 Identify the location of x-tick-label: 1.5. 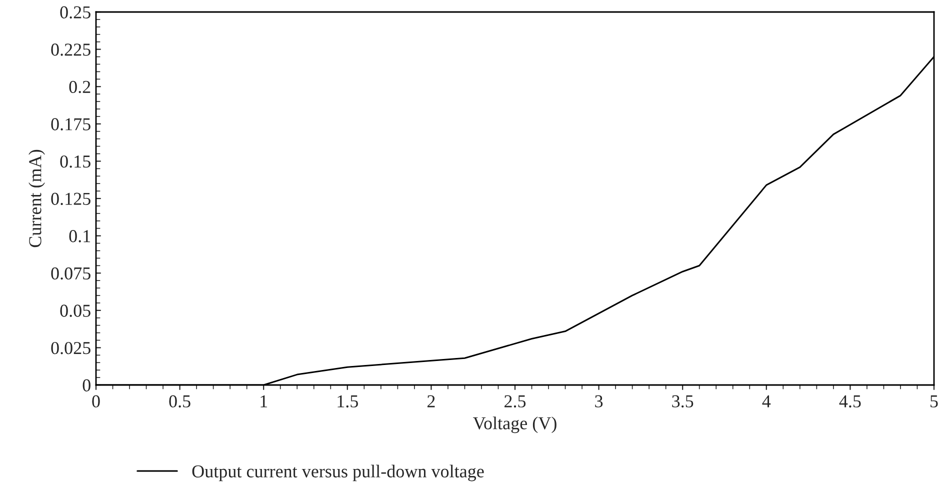
(348, 401).